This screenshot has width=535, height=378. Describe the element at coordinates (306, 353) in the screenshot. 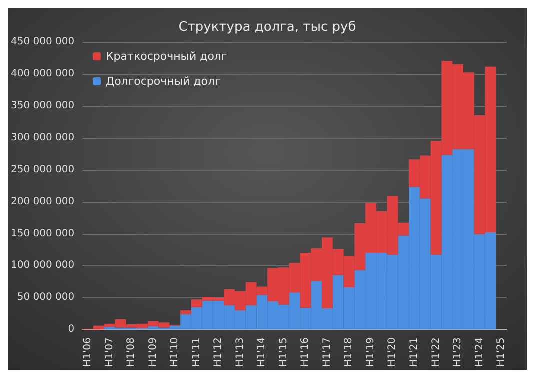

I see `x-tick-label: H1'16` at that location.